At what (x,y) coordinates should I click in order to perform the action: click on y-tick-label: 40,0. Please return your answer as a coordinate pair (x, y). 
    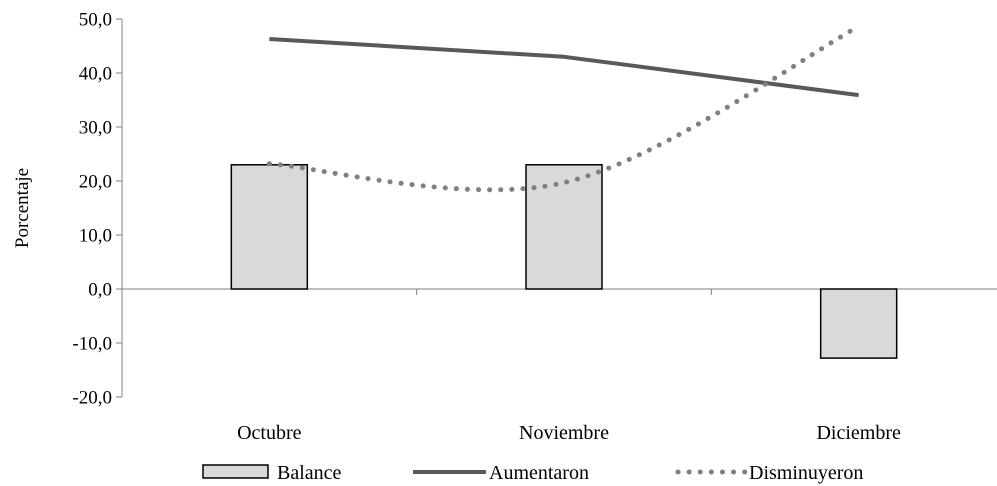
    Looking at the image, I should click on (95, 74).